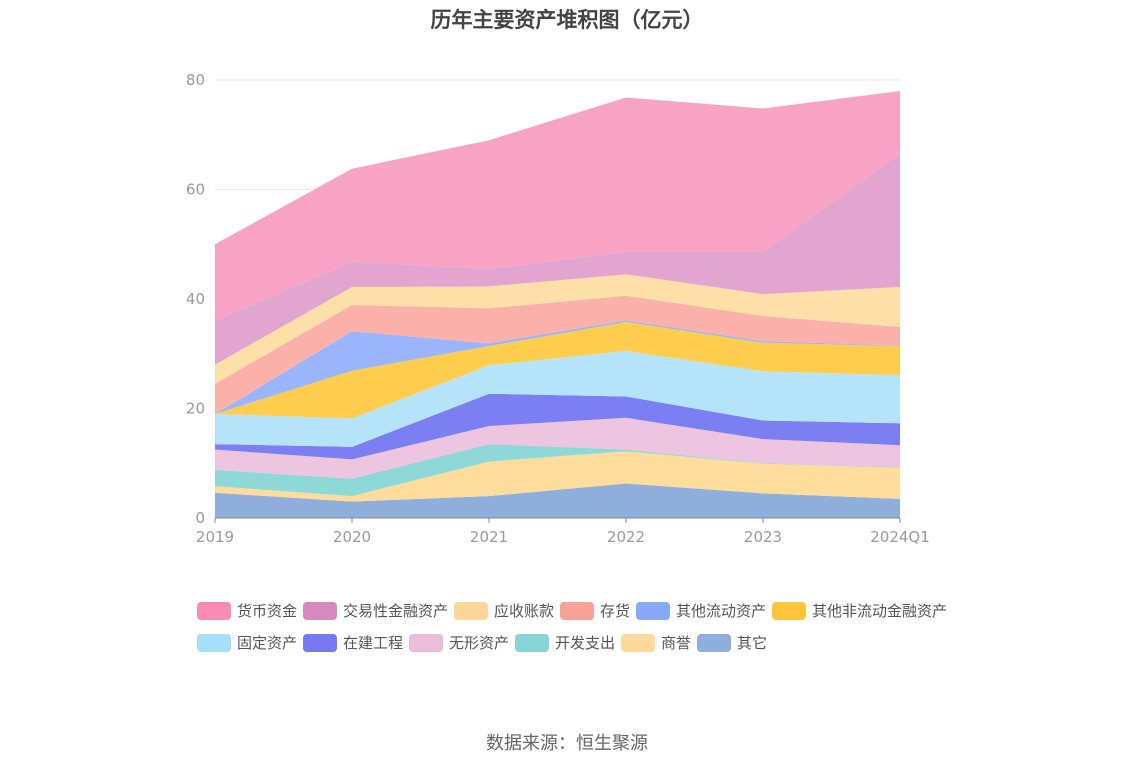 The image size is (1134, 766). What do you see at coordinates (595, 611) in the screenshot?
I see `legend-item-存货: 存货` at bounding box center [595, 611].